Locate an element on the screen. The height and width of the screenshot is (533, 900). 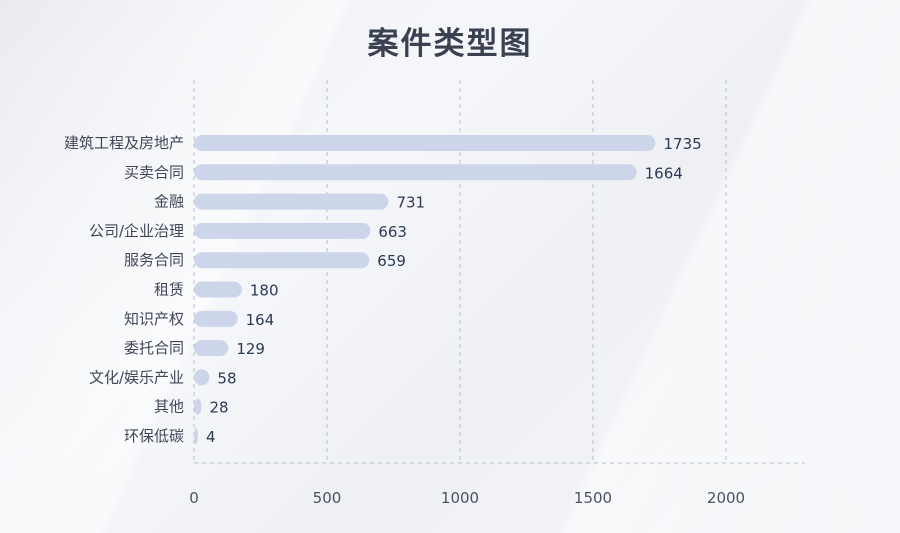
x-tick-label: 2000 is located at coordinates (726, 498).